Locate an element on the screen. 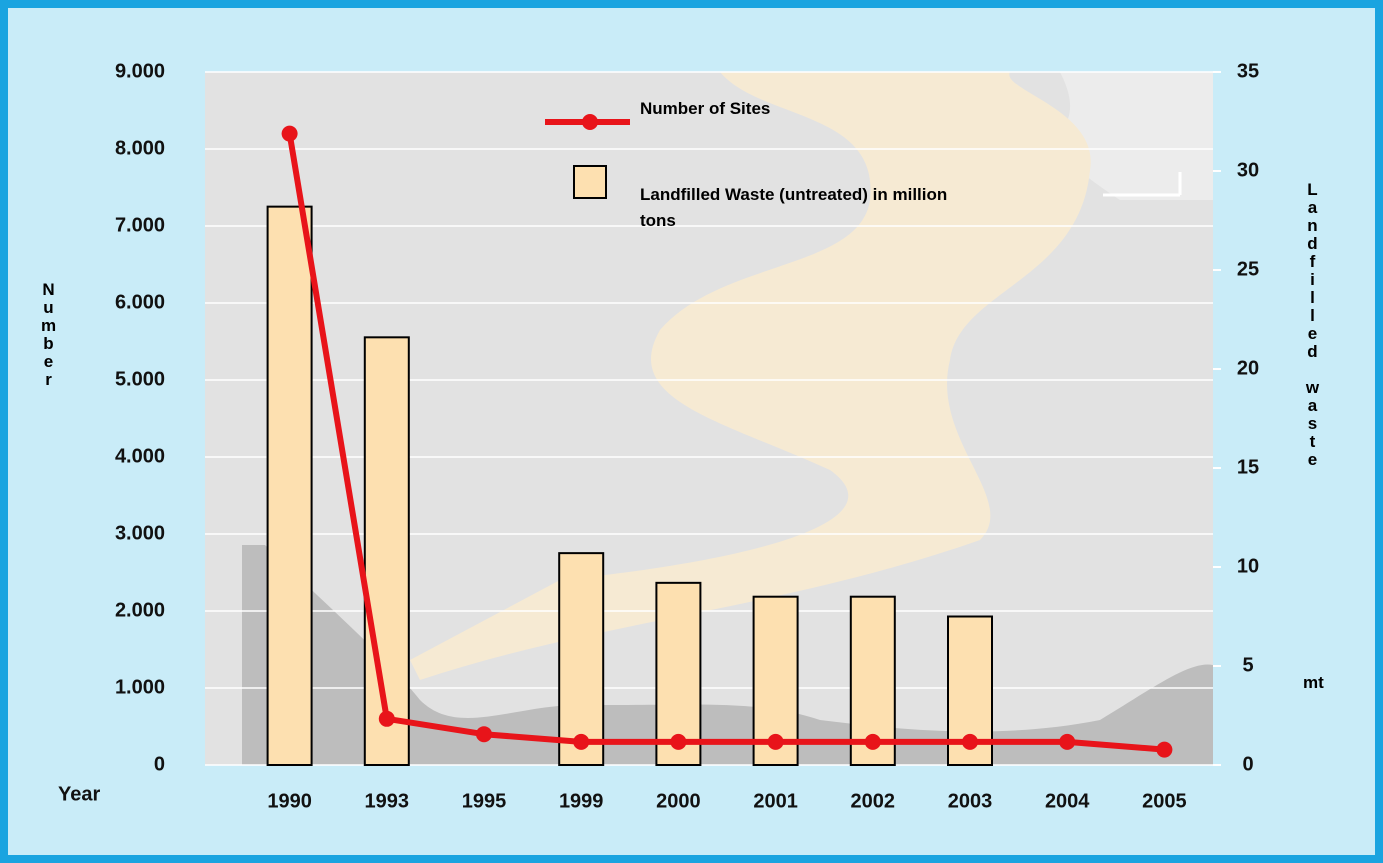 The width and height of the screenshot is (1383, 863). x-tick-label: 1990 is located at coordinates (289, 801).